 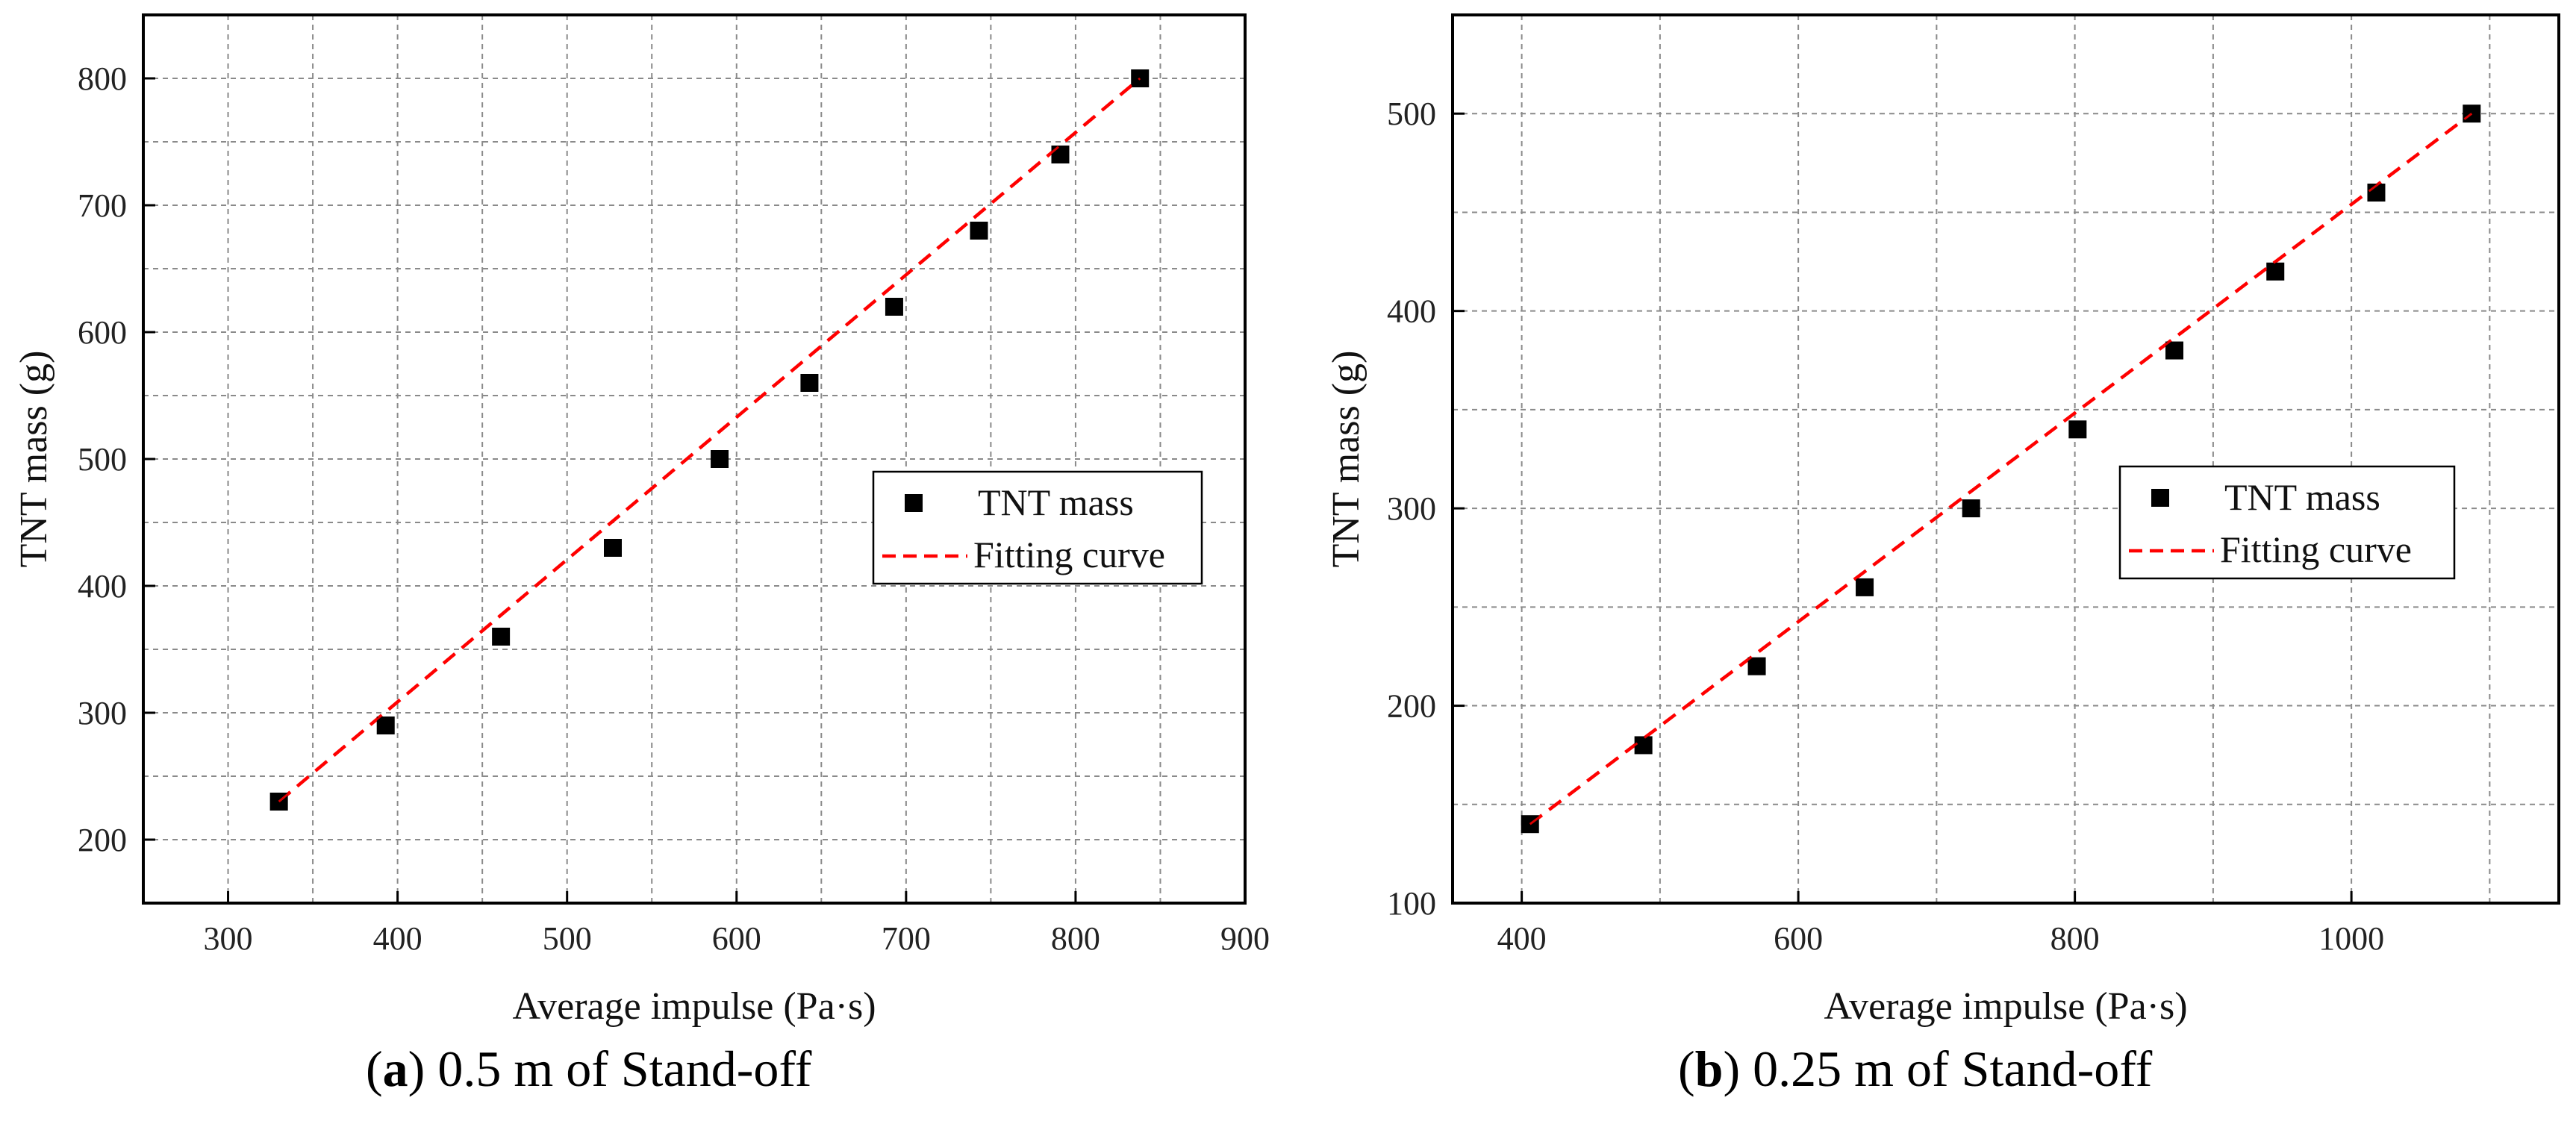 What do you see at coordinates (1245, 938) in the screenshot?
I see `x-tick-label: 900` at bounding box center [1245, 938].